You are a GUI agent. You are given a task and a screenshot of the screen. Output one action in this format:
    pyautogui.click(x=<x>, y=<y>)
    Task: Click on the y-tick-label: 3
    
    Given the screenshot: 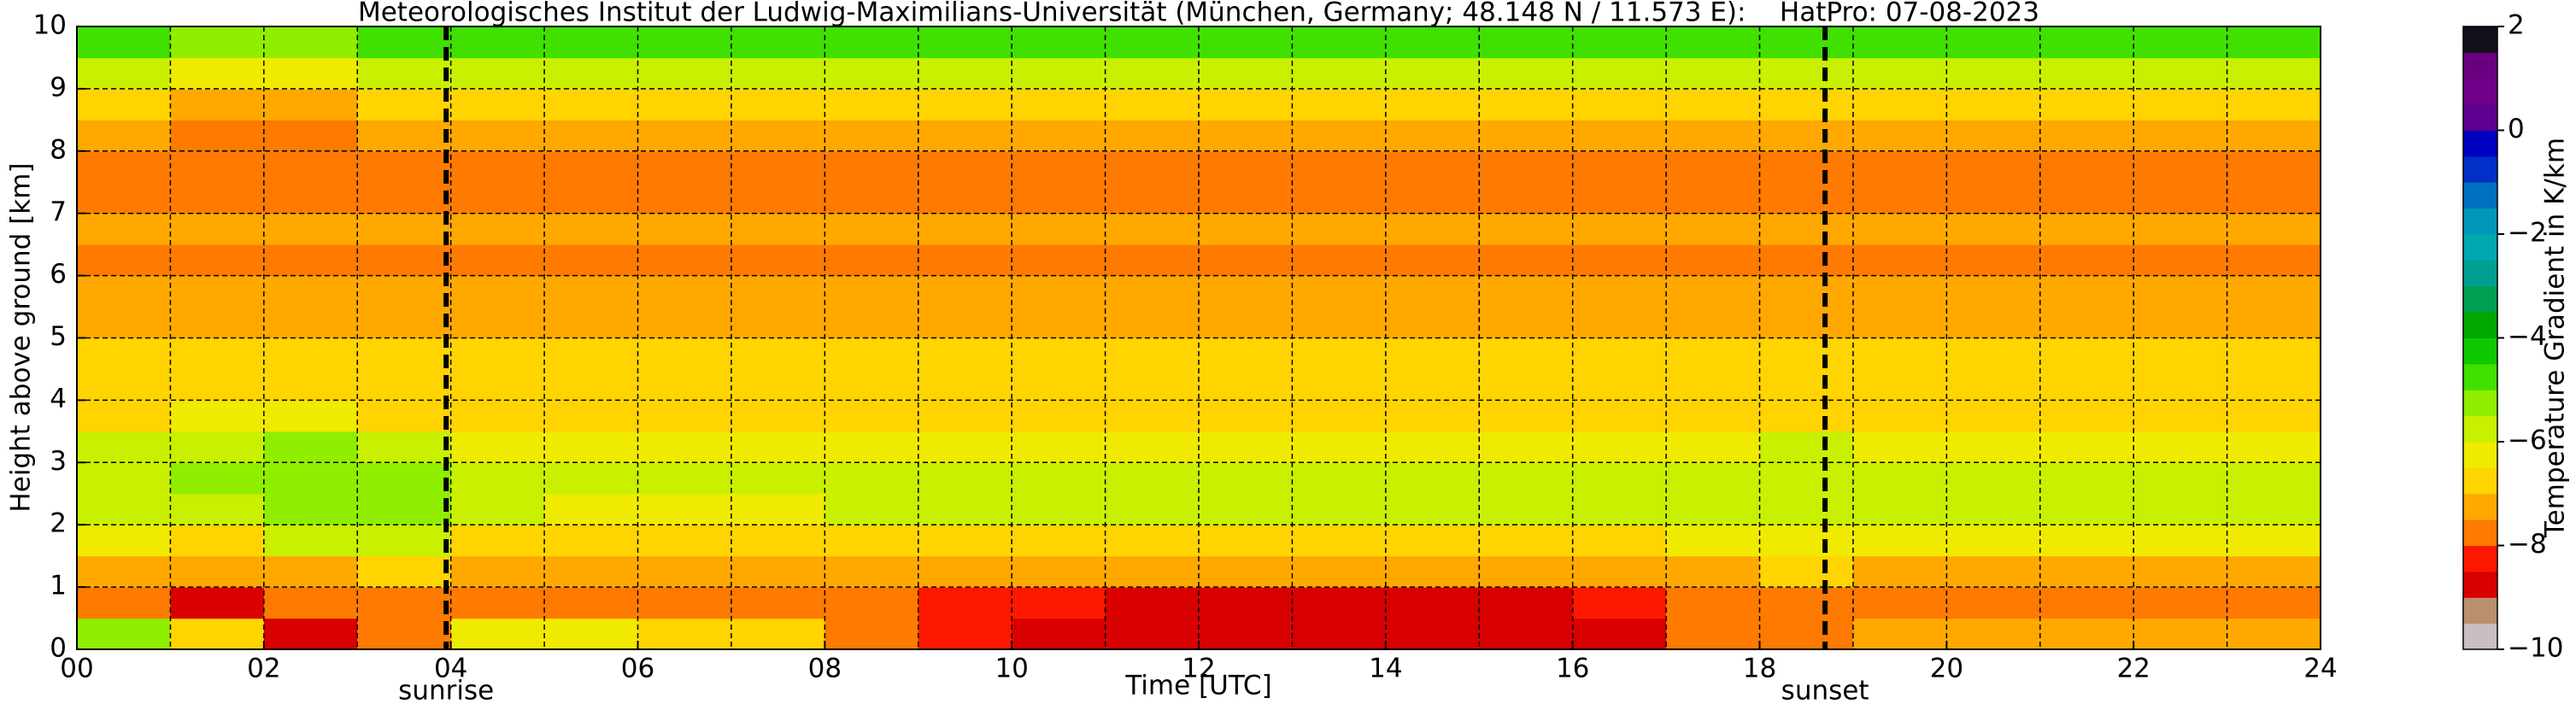 What is the action you would take?
    pyautogui.click(x=59, y=461)
    